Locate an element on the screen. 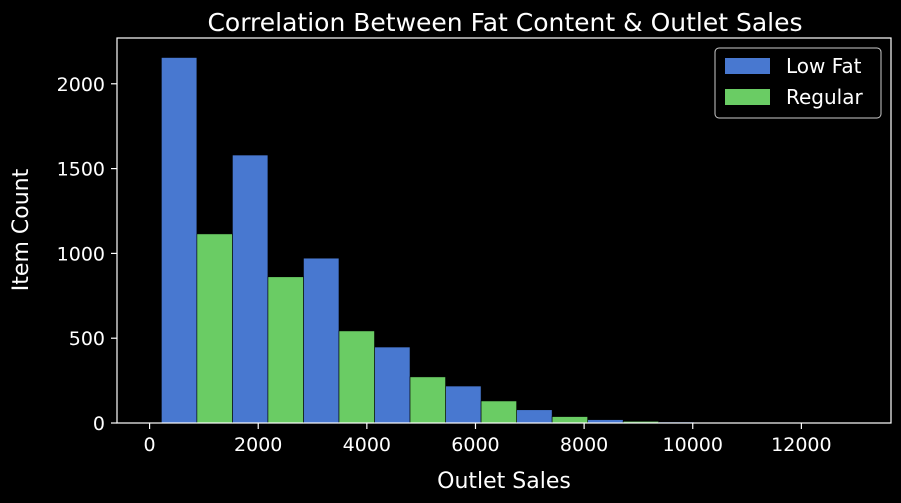  legend-swatch-low-fat is located at coordinates (747, 66).